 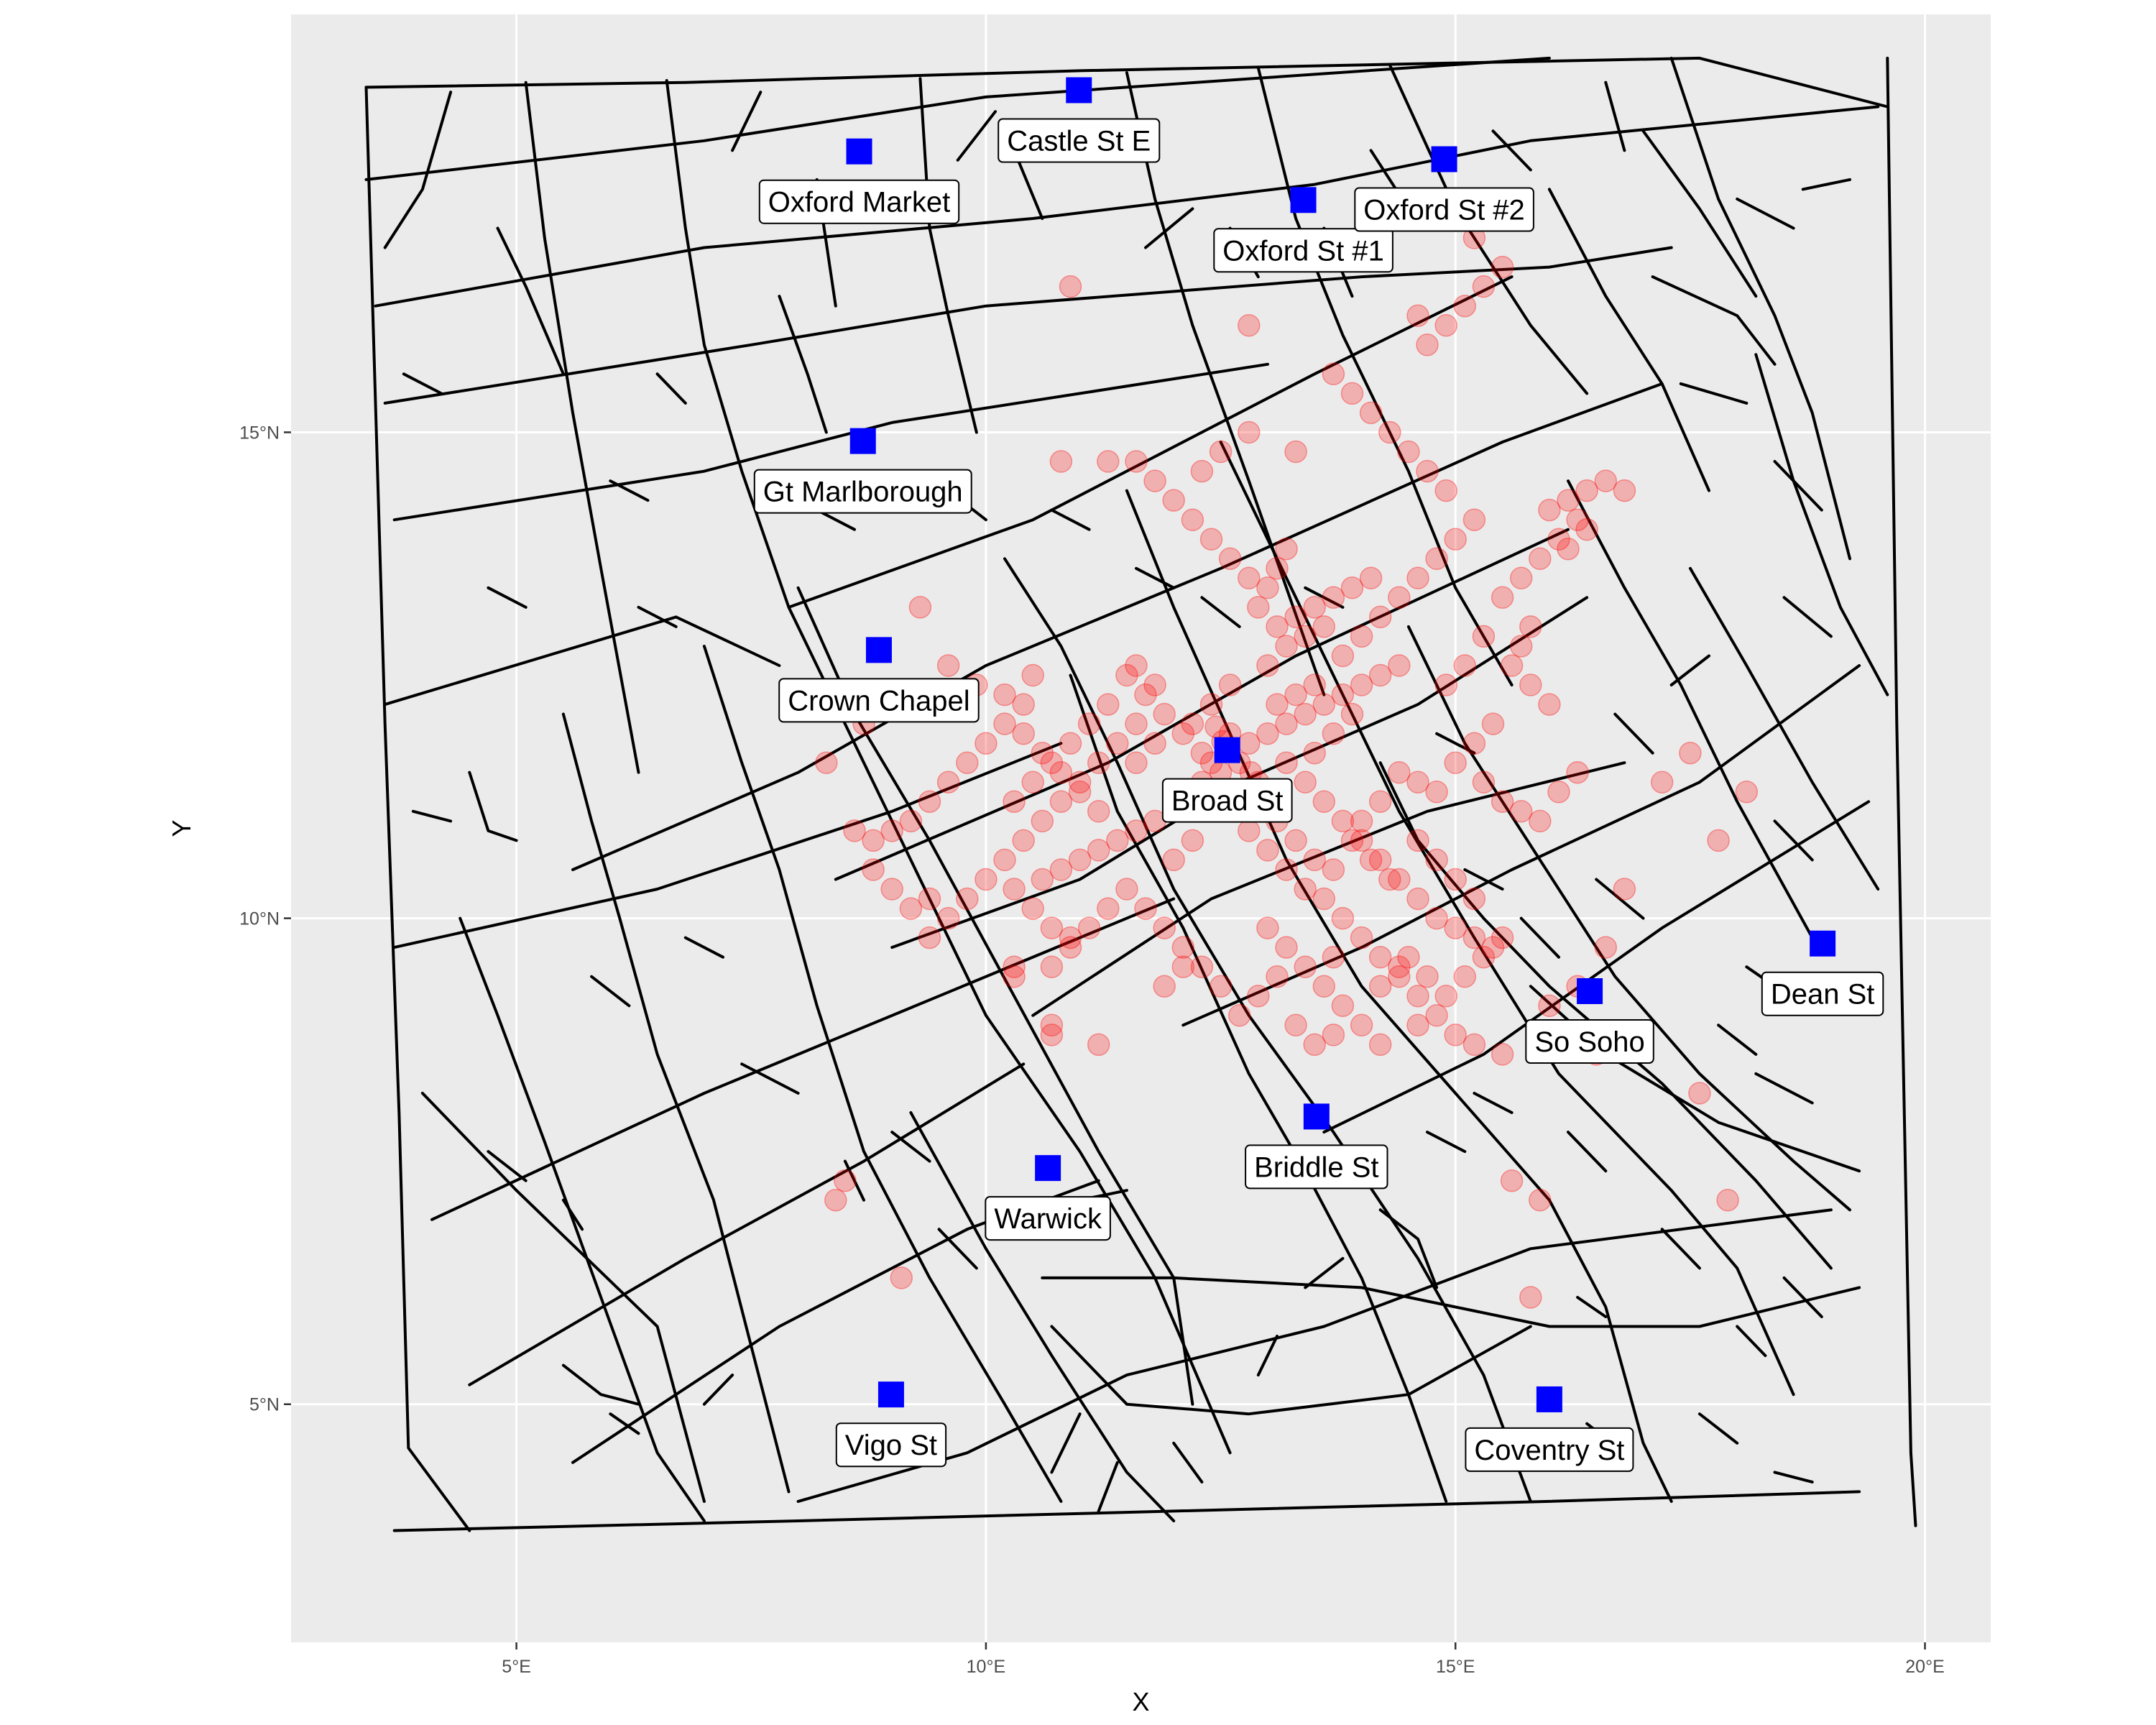 I want to click on pump-label: Vigo St, so click(x=891, y=1445).